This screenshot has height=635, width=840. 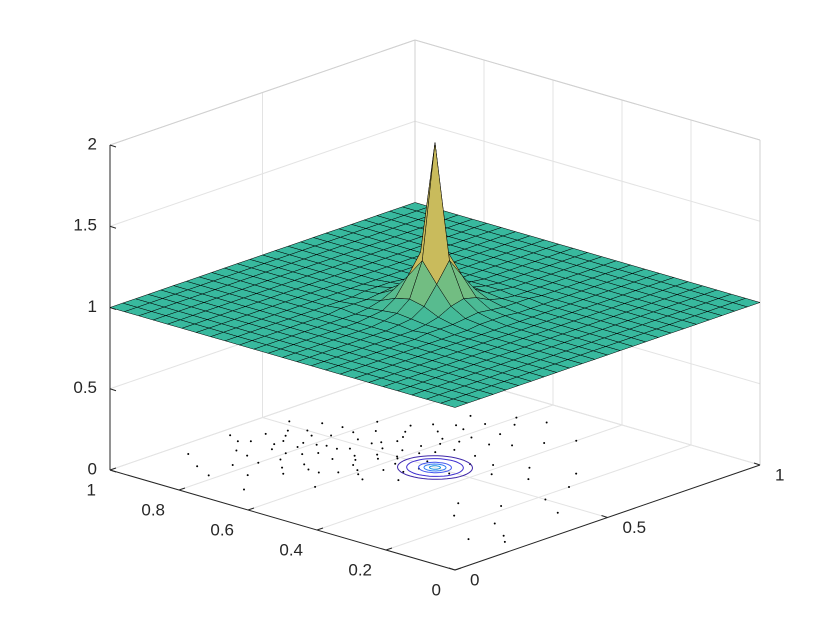 What do you see at coordinates (153, 509) in the screenshot?
I see `y-tick-label: 0.8` at bounding box center [153, 509].